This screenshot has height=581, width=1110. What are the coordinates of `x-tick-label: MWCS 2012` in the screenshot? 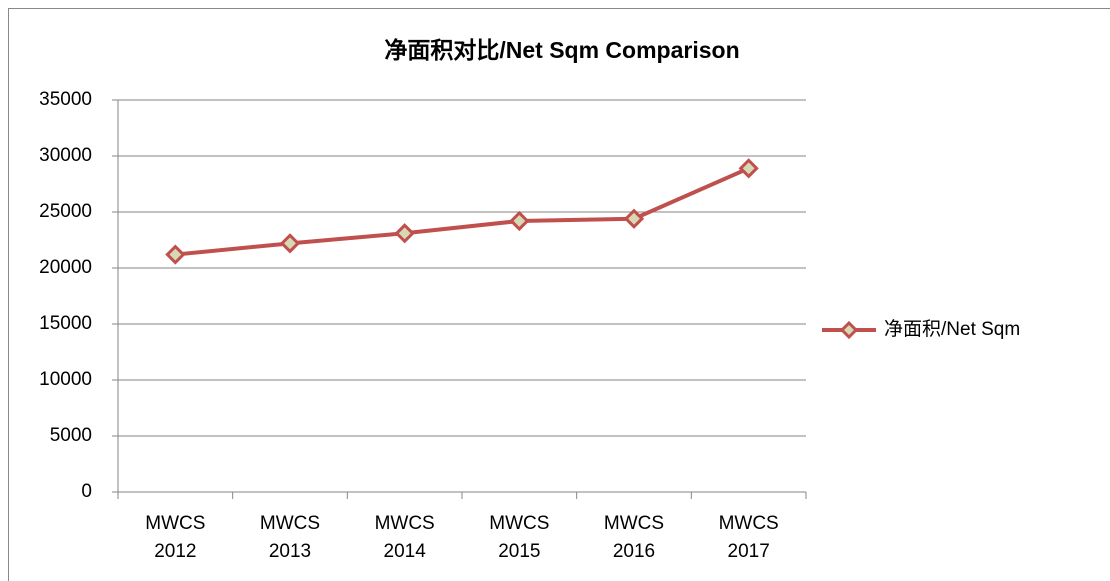 It's located at (175, 537).